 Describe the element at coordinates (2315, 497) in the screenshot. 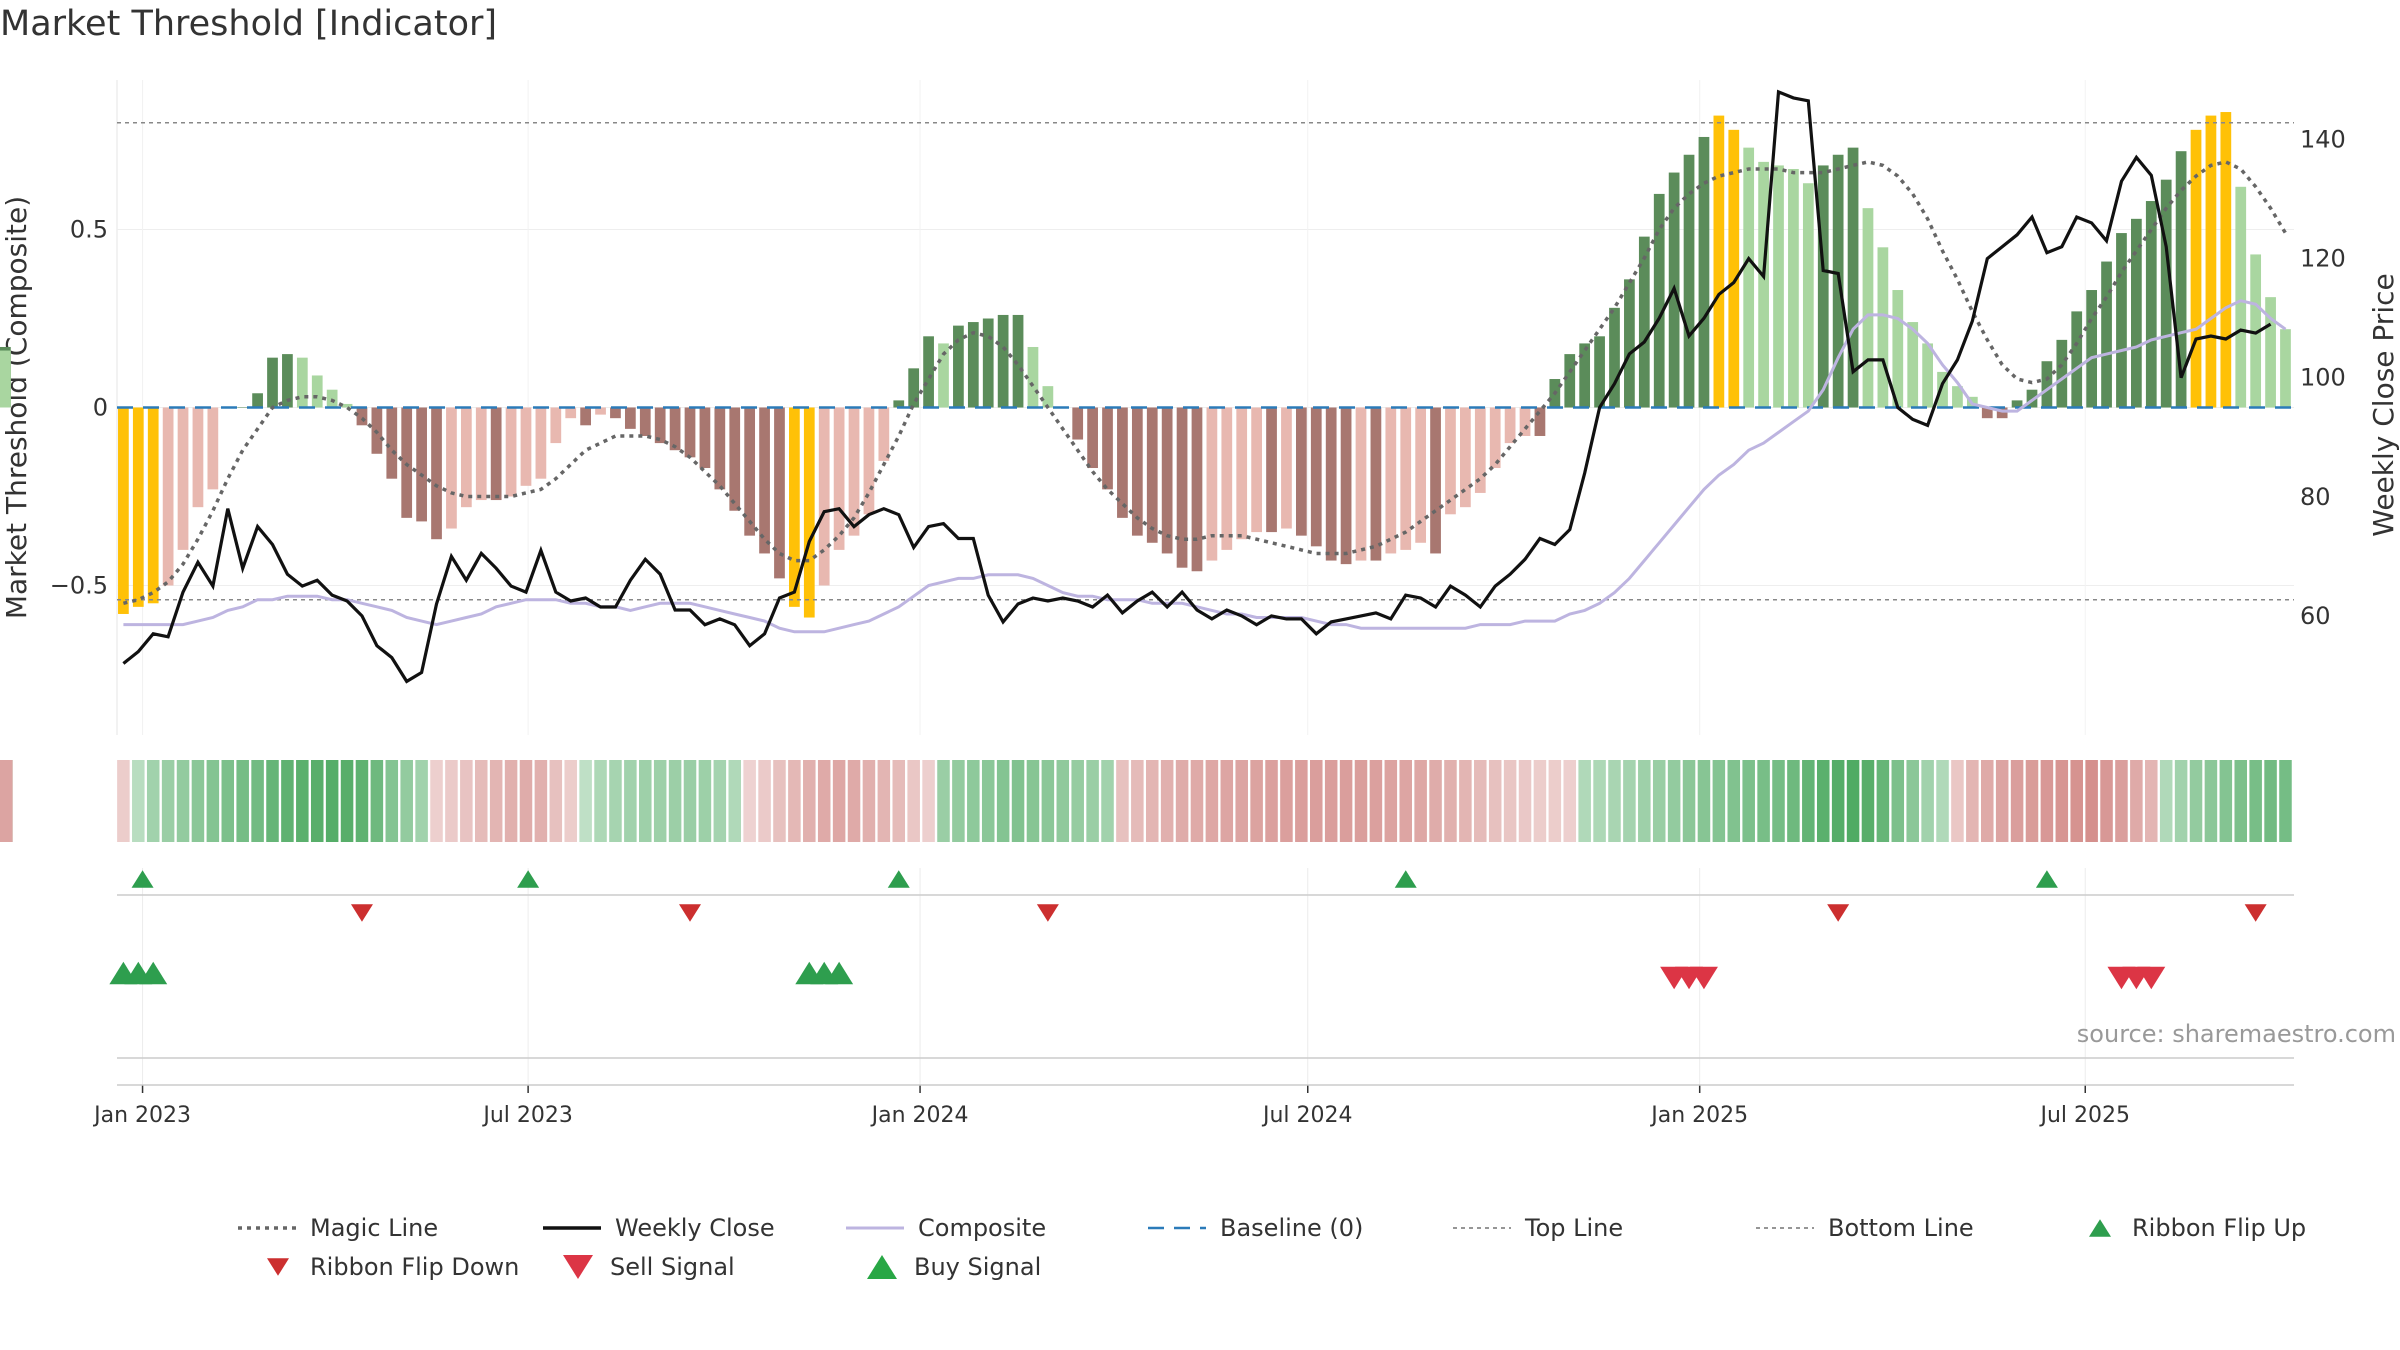

I see `y-right-tick-label: 80` at that location.